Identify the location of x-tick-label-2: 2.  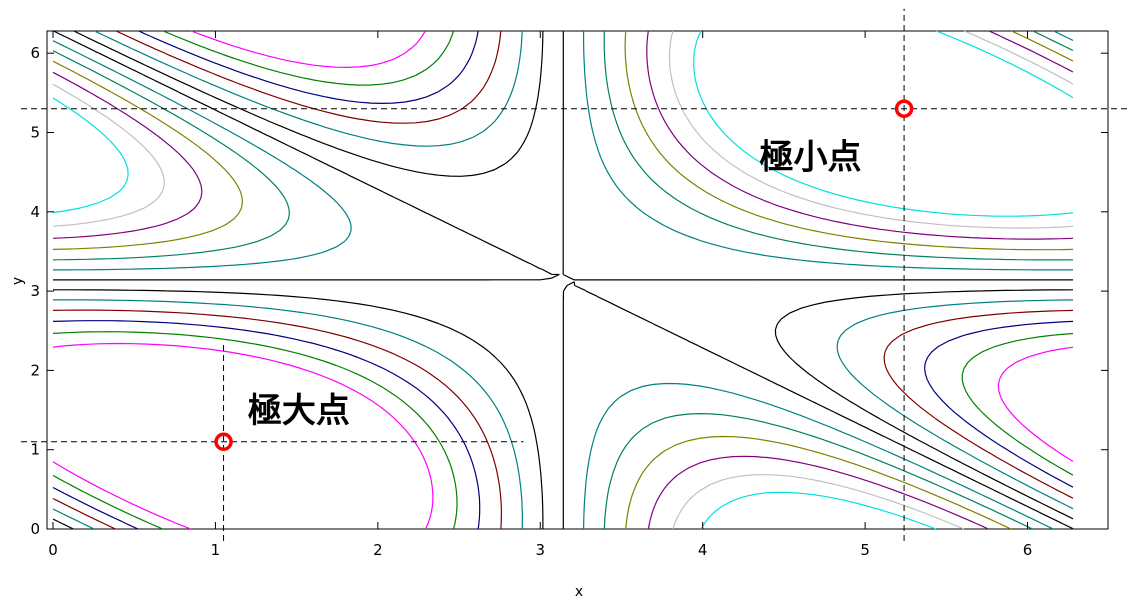
(378, 550).